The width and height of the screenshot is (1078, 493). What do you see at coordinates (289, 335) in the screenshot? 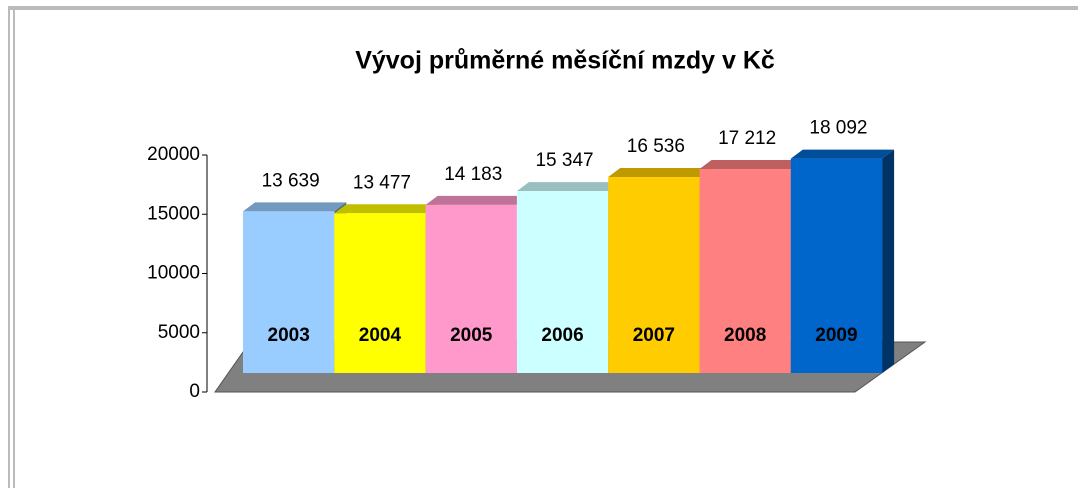
I see `category-label: 2003` at bounding box center [289, 335].